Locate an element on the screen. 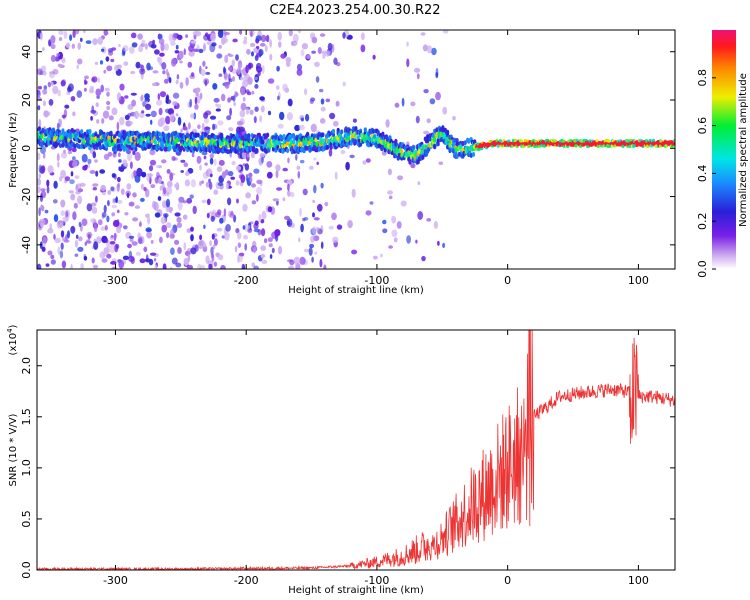 Image resolution: width=750 pixels, height=600 pixels. colorbar-label: Normalized spectral amplitude is located at coordinates (743, 150).